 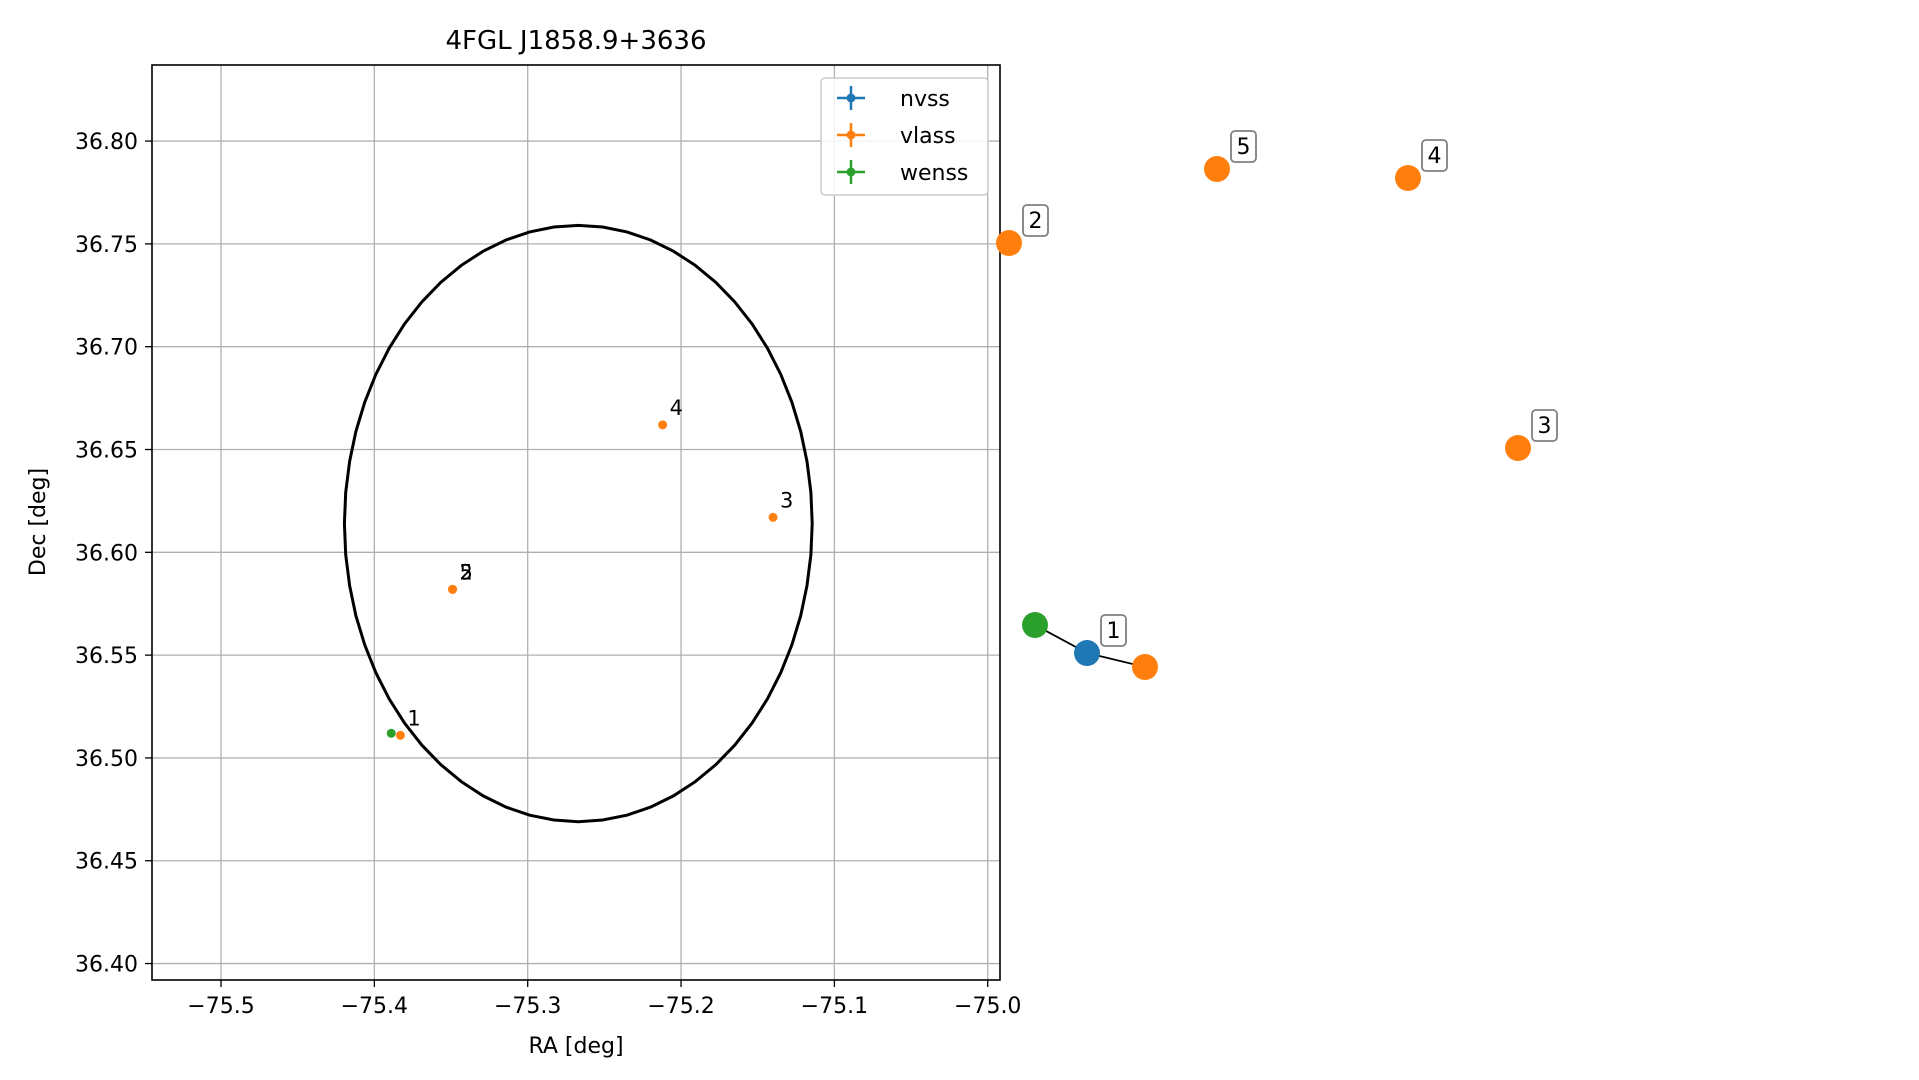 I want to click on point-label: 4, so click(x=676, y=408).